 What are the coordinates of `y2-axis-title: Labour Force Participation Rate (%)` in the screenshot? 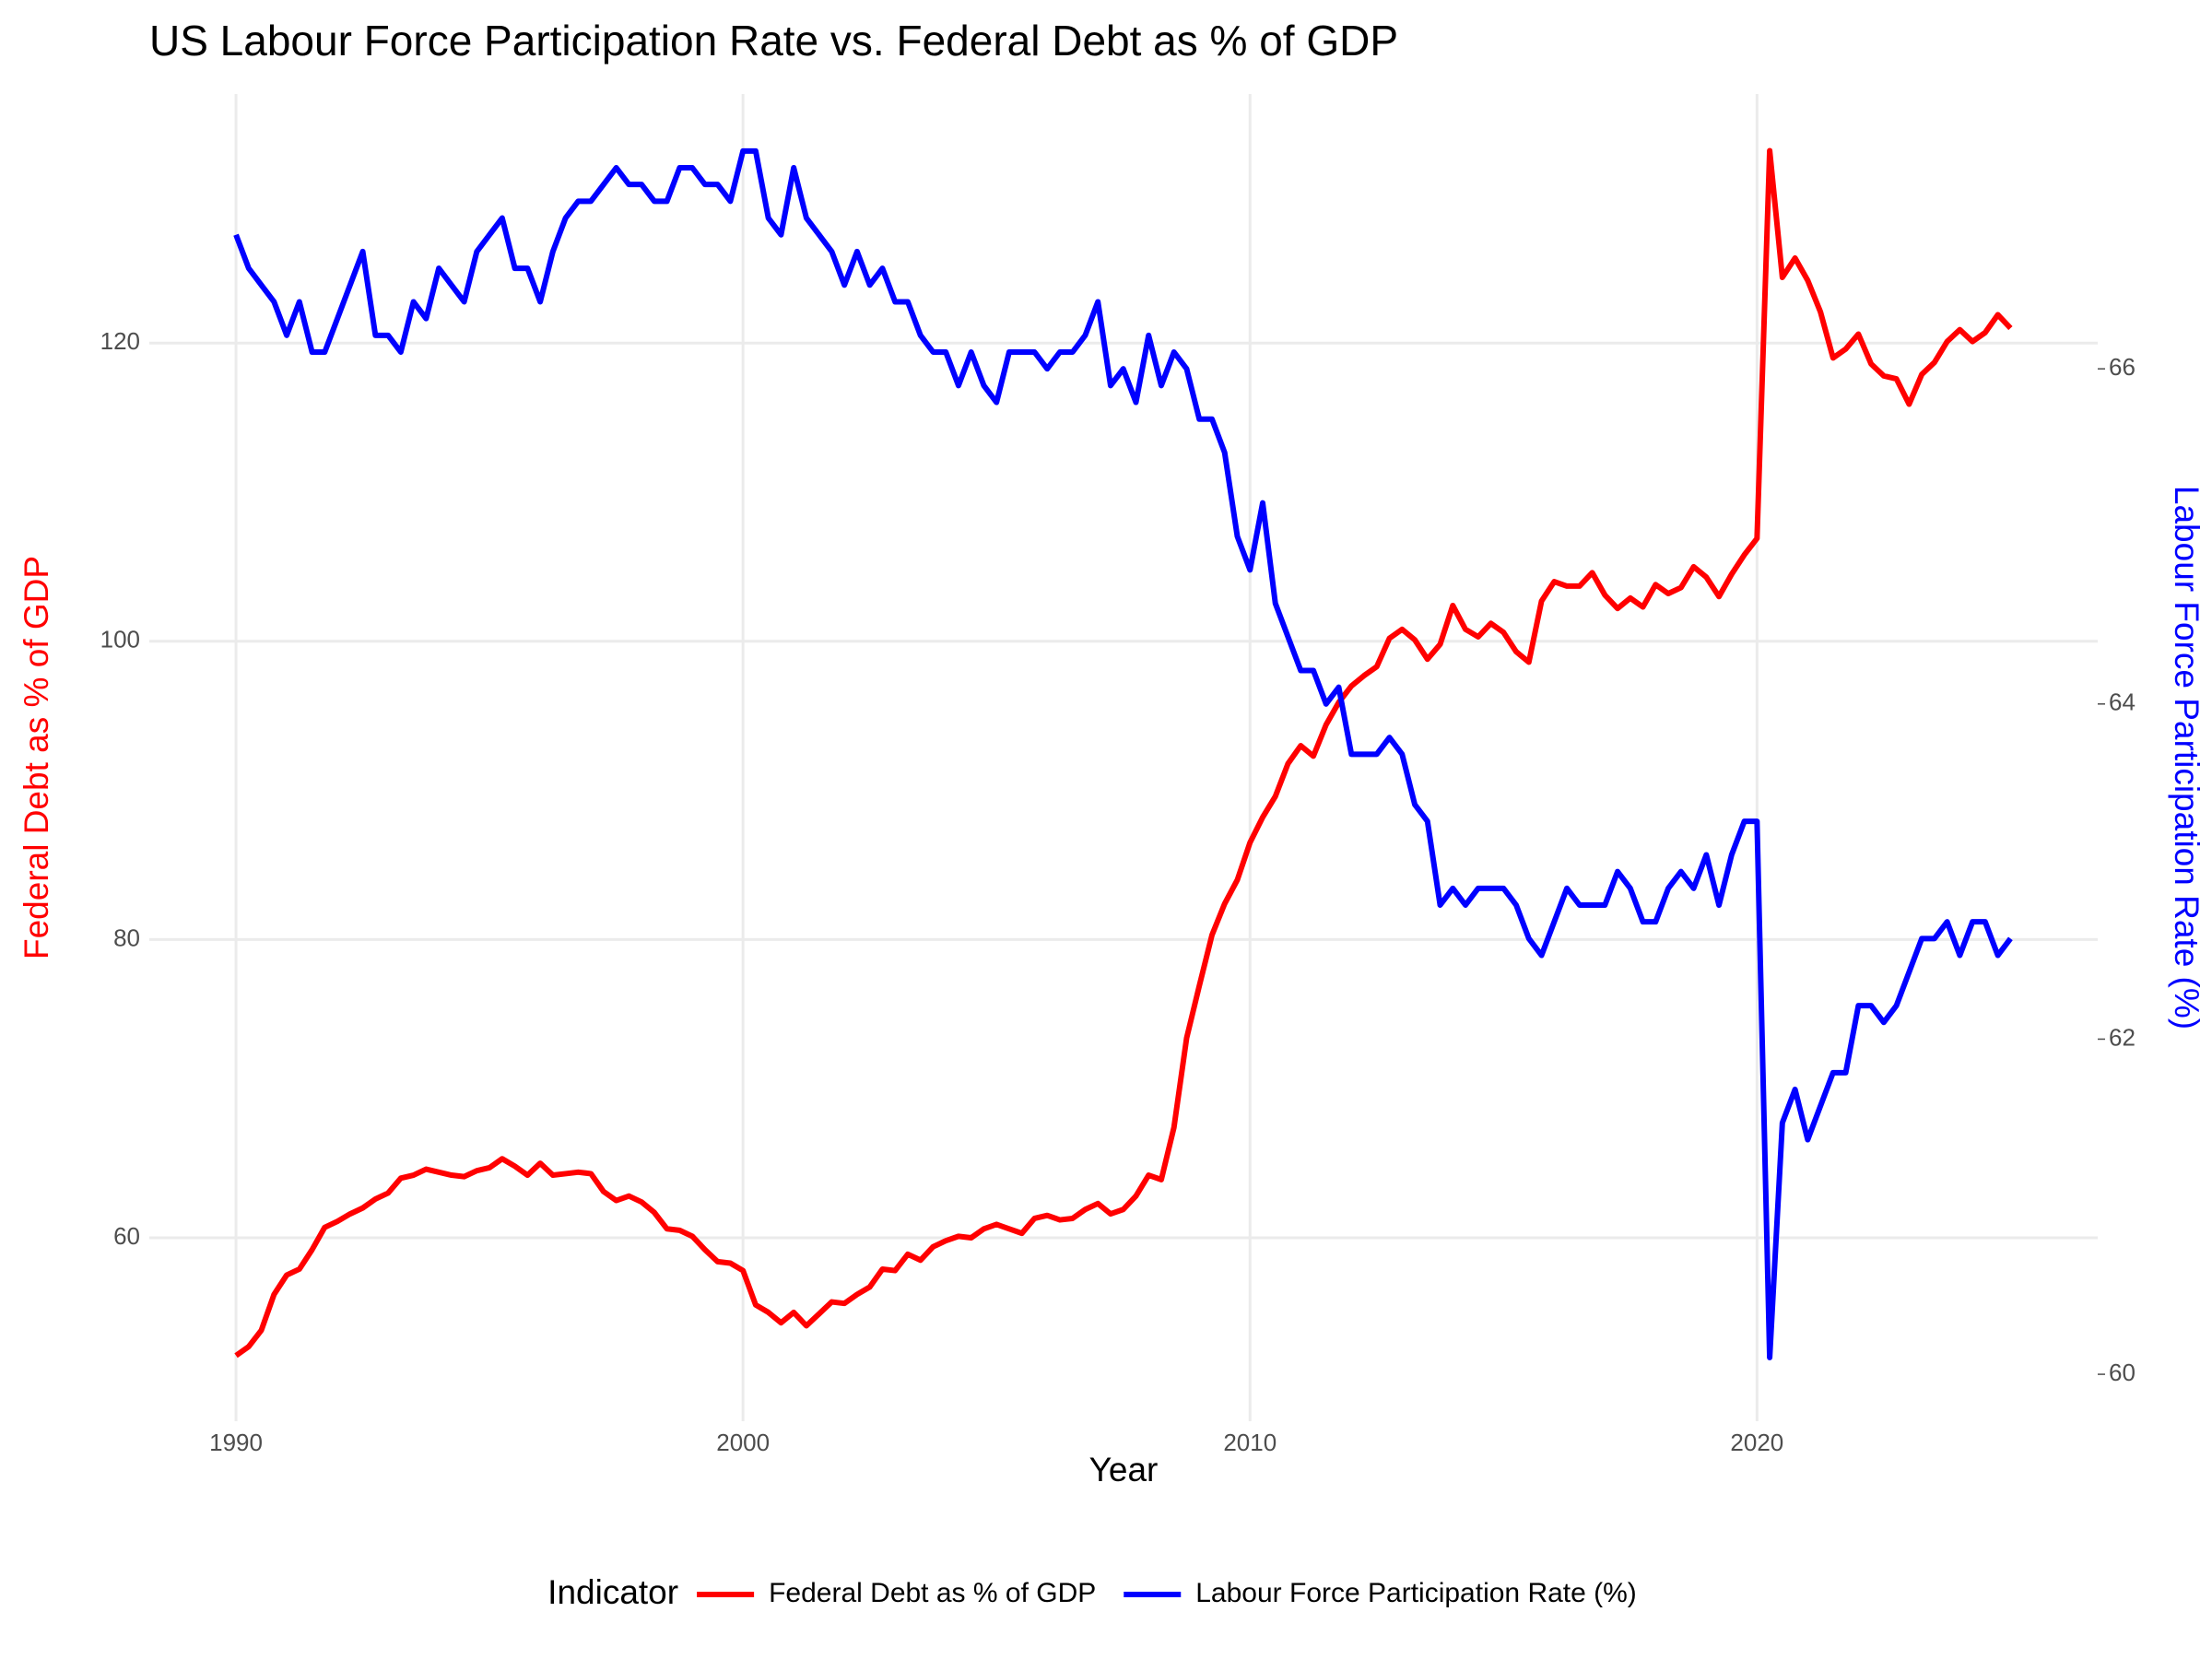 It's located at (2187, 758).